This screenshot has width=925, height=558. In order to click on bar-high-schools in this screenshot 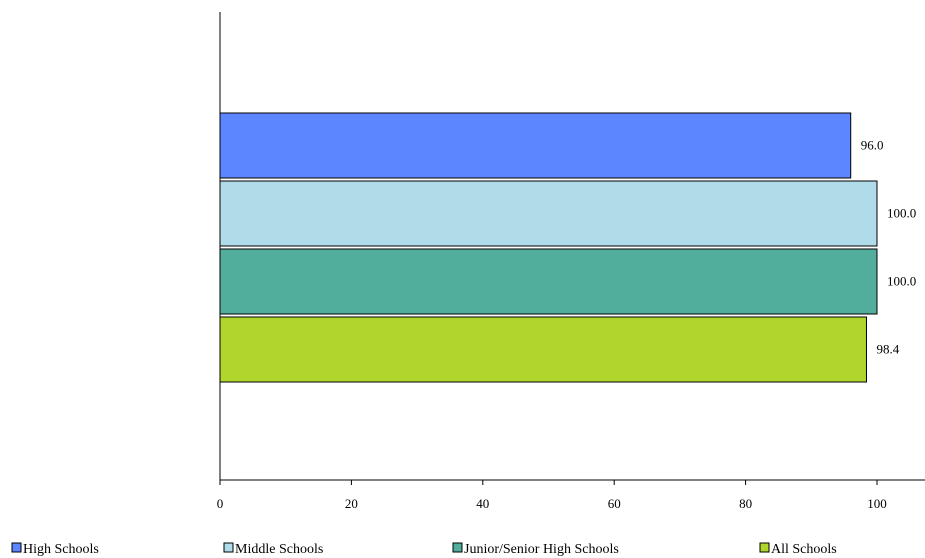, I will do `click(535, 145)`.